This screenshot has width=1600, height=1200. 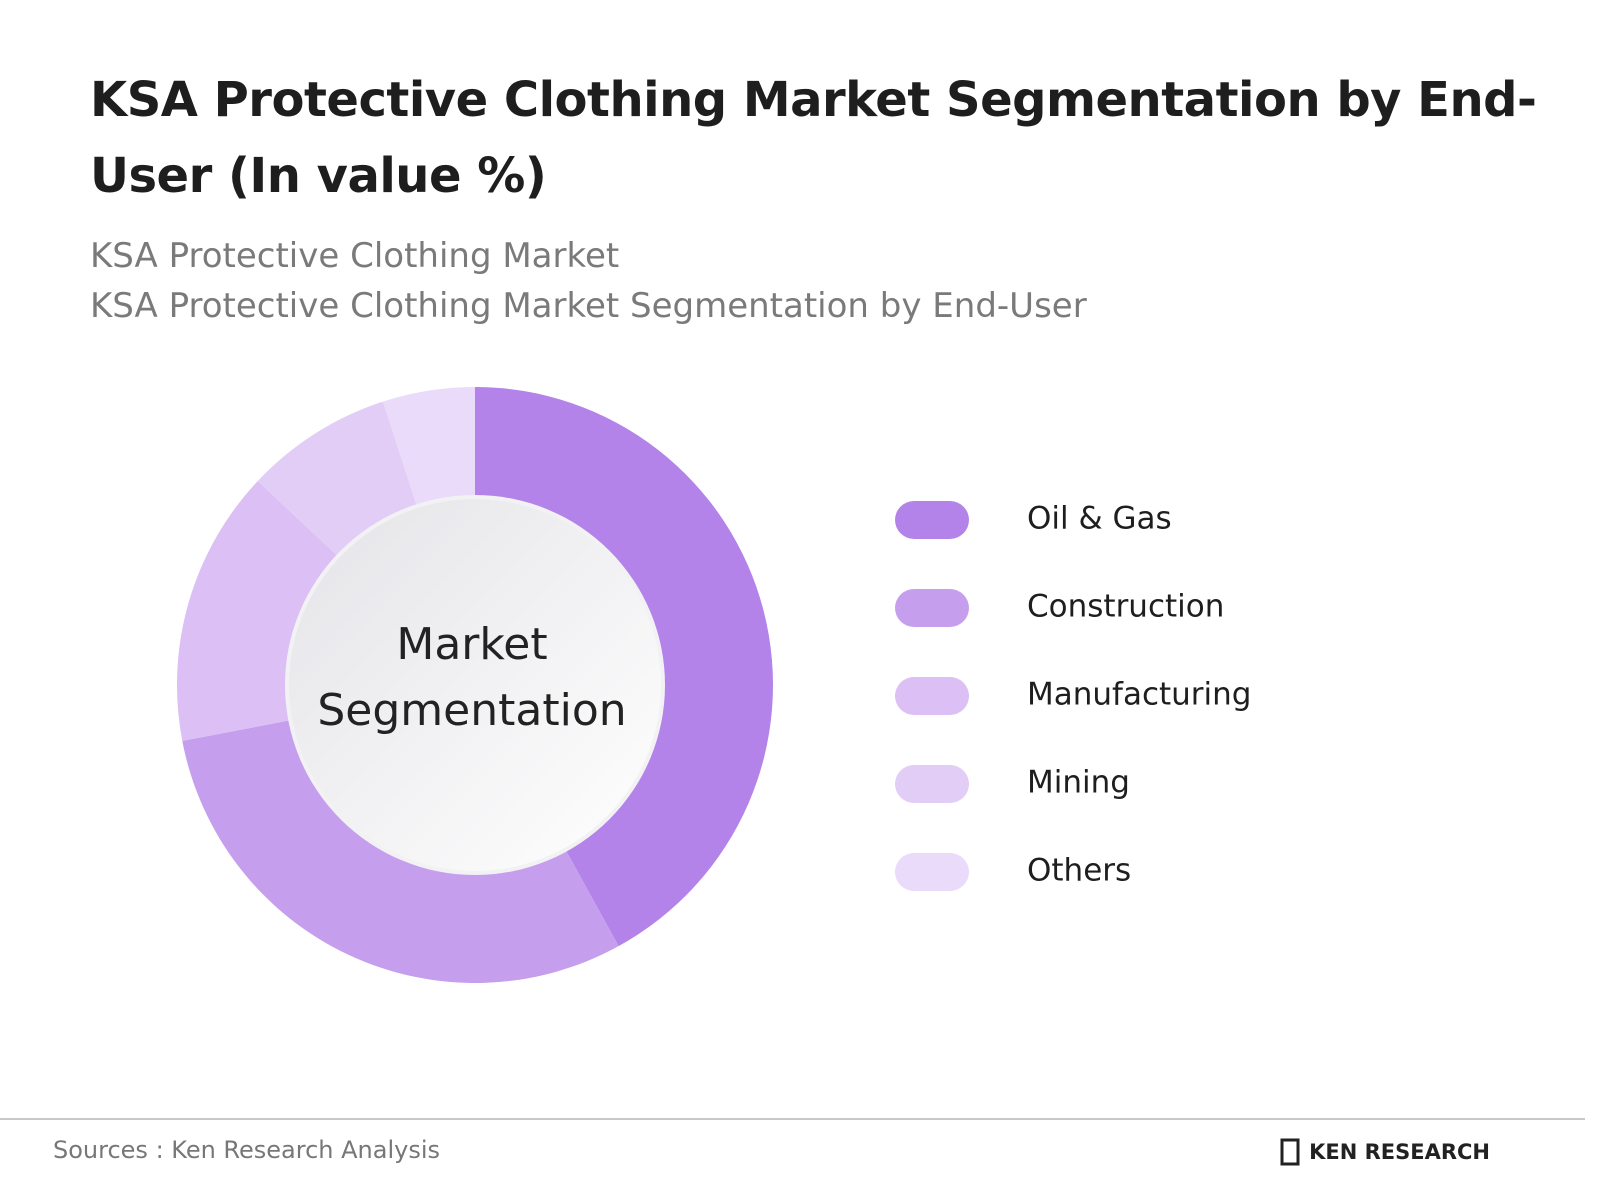 What do you see at coordinates (1290, 1152) in the screenshot?
I see `logo-icon` at bounding box center [1290, 1152].